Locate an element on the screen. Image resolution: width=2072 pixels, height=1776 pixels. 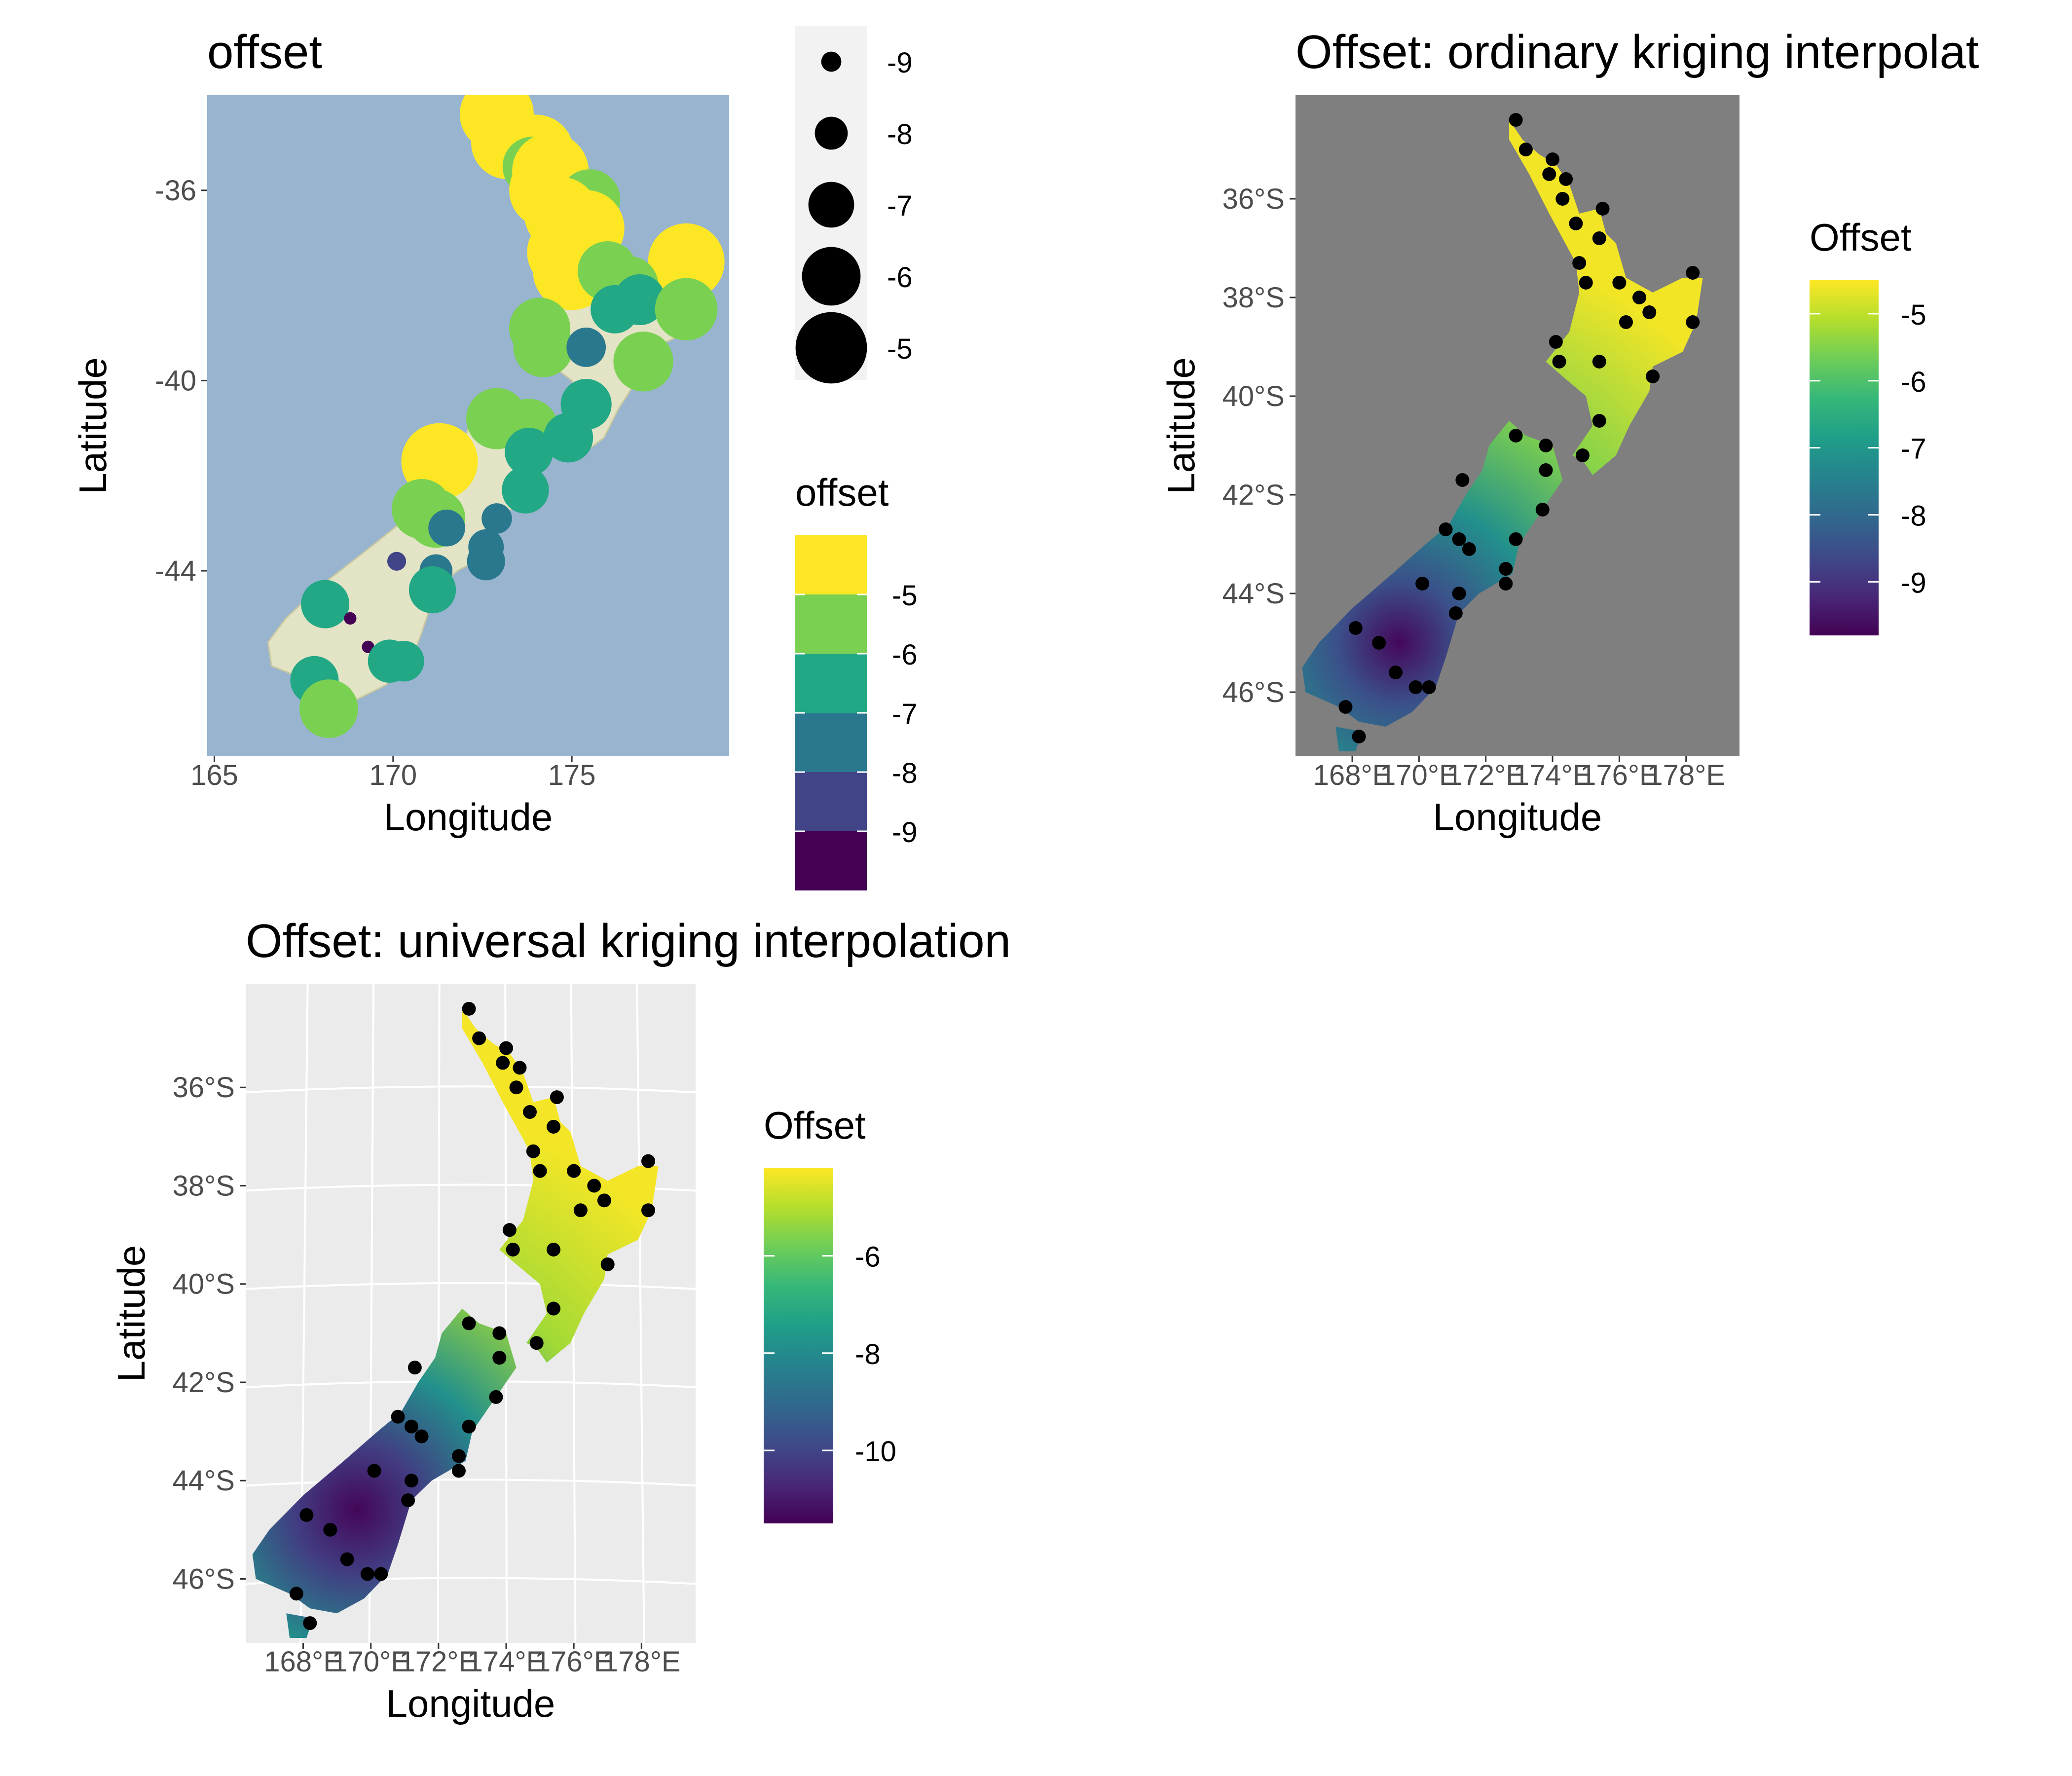
panel-ordinary-kriging-x-tick-label: 178°E is located at coordinates (1686, 775).